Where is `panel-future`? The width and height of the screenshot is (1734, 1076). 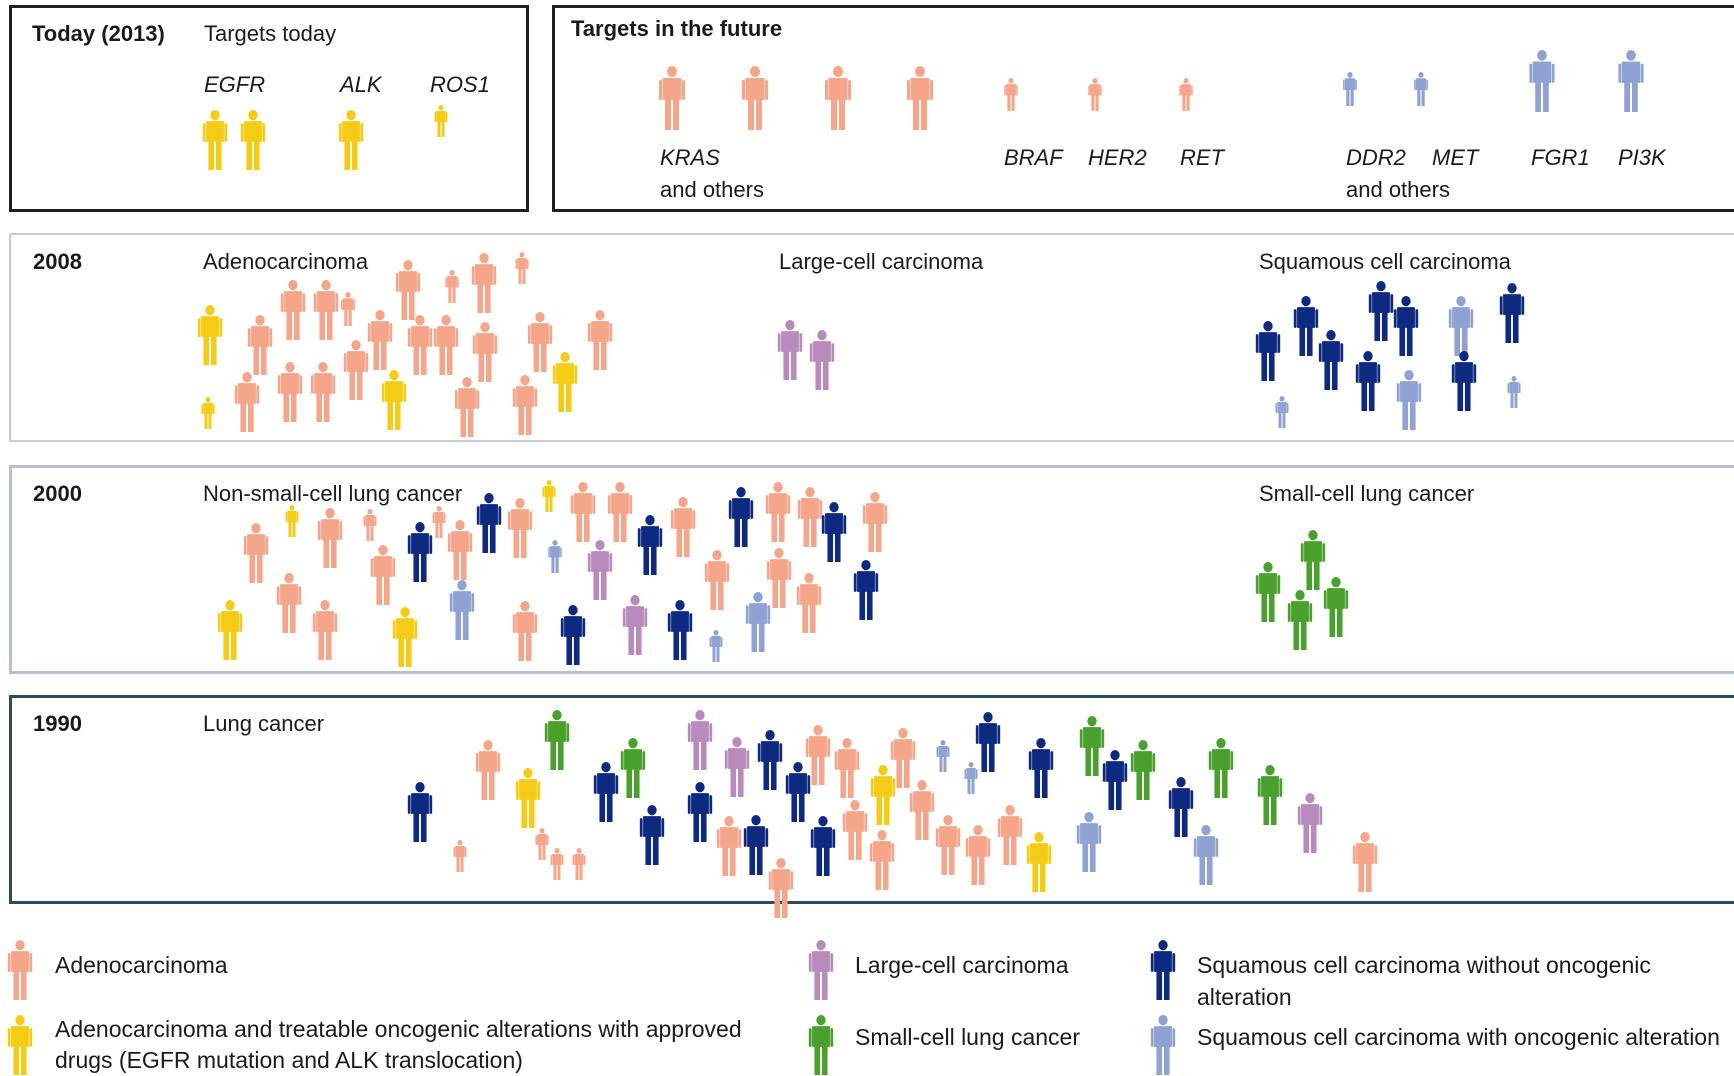 panel-future is located at coordinates (1143, 108).